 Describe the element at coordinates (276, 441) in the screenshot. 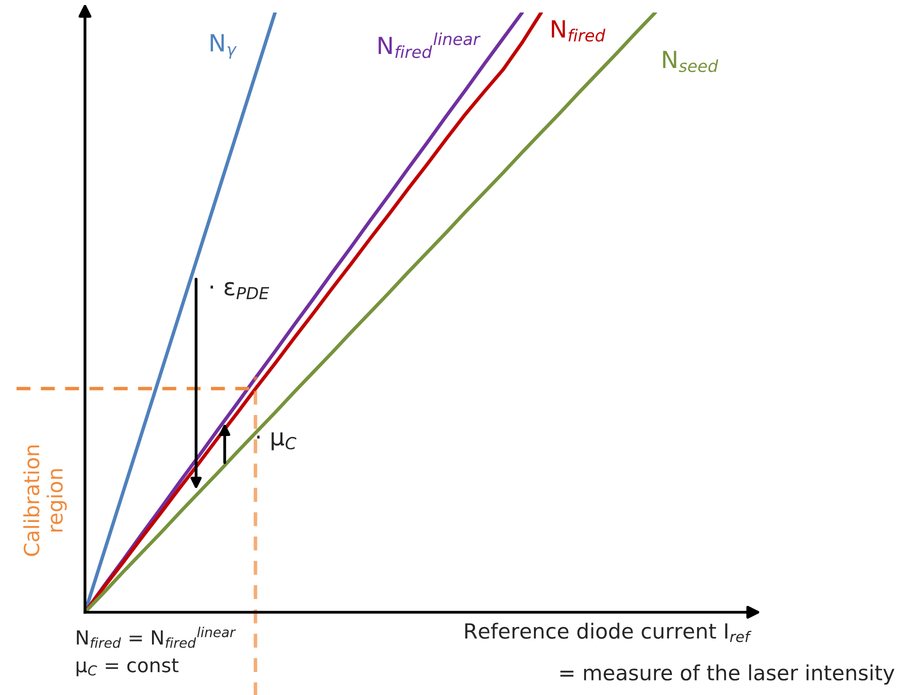

I see `annotation: · μ$_{C}$` at that location.